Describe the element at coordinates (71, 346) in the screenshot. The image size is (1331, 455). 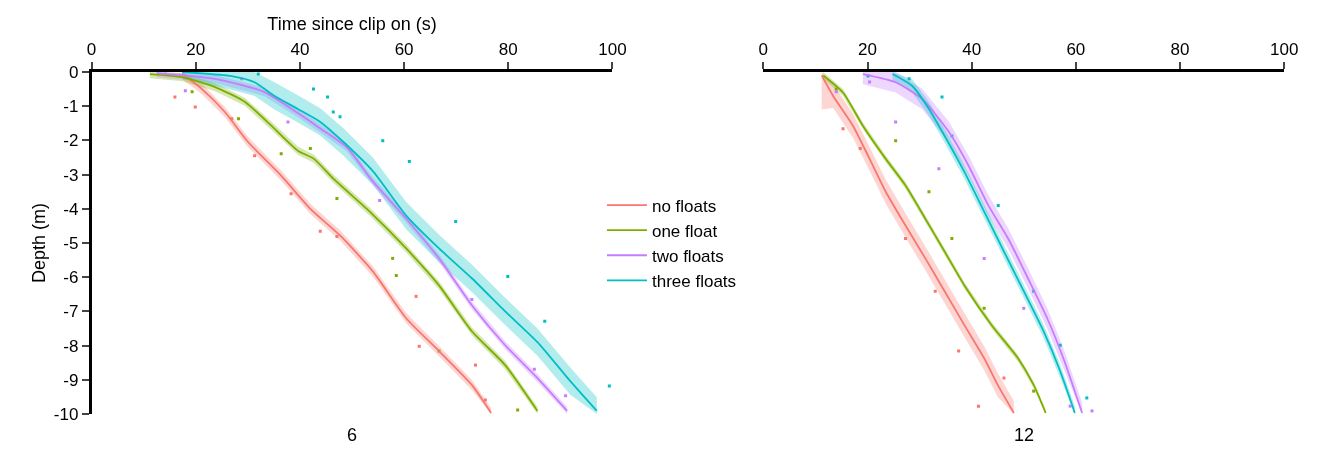
I see `y-tick-label: -8` at that location.